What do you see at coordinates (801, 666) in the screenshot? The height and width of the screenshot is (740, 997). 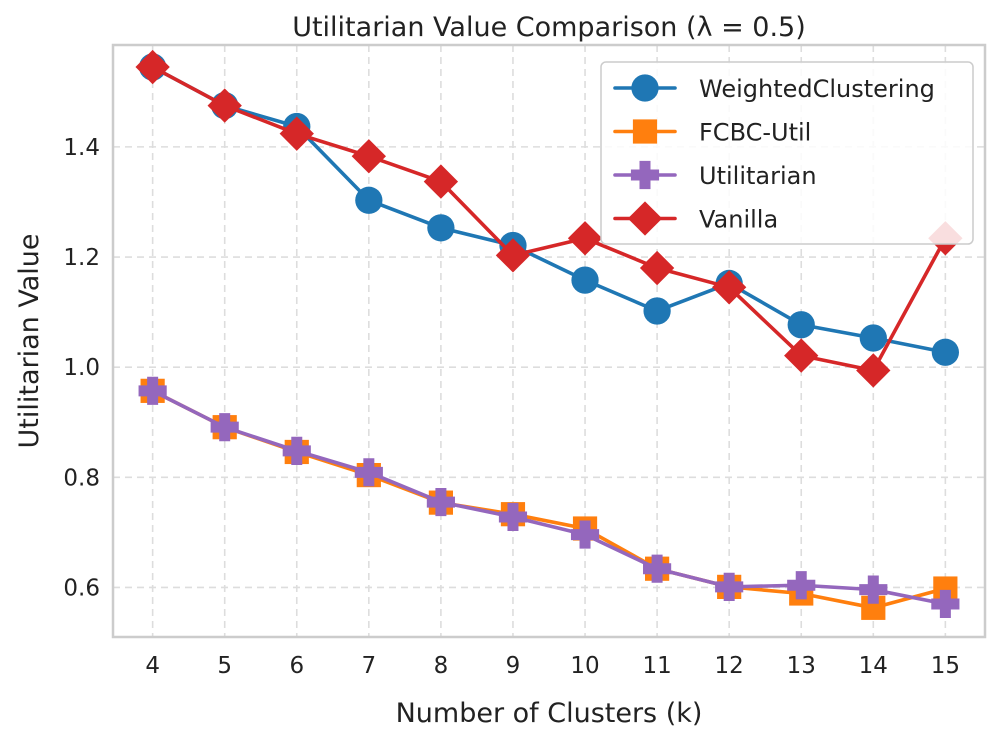 I see `x-tick-label: 13` at bounding box center [801, 666].